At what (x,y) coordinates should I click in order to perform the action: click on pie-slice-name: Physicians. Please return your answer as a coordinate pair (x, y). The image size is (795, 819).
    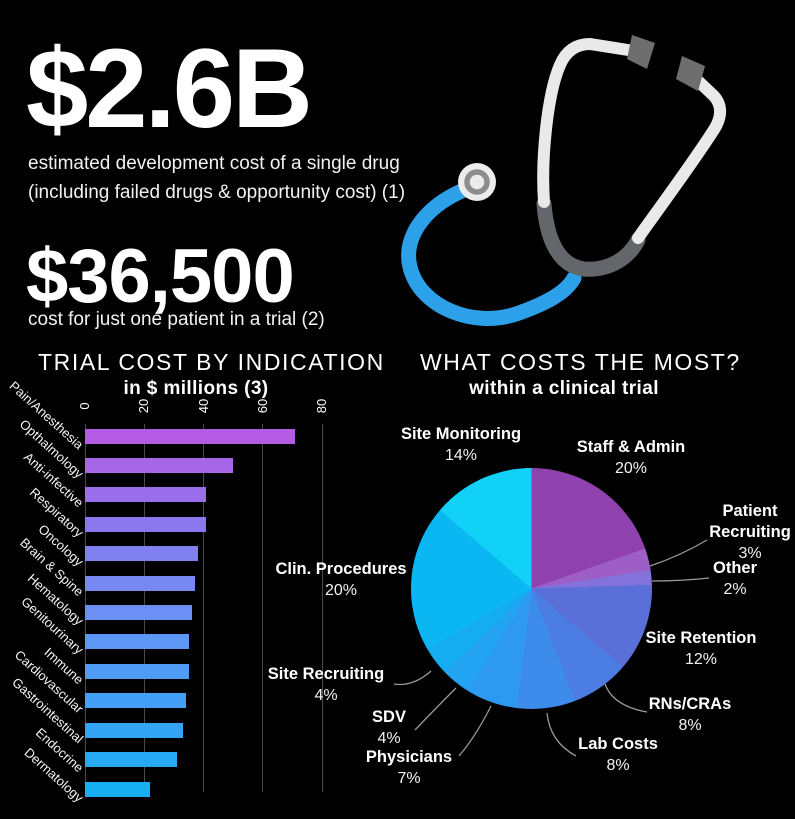
    Looking at the image, I should click on (409, 757).